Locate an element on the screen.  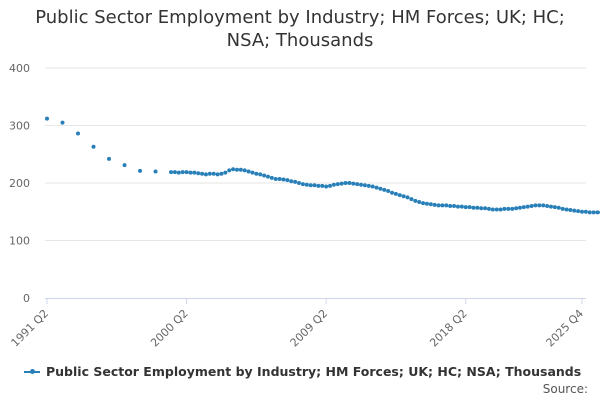
y-tick-label: 400 is located at coordinates (19, 68).